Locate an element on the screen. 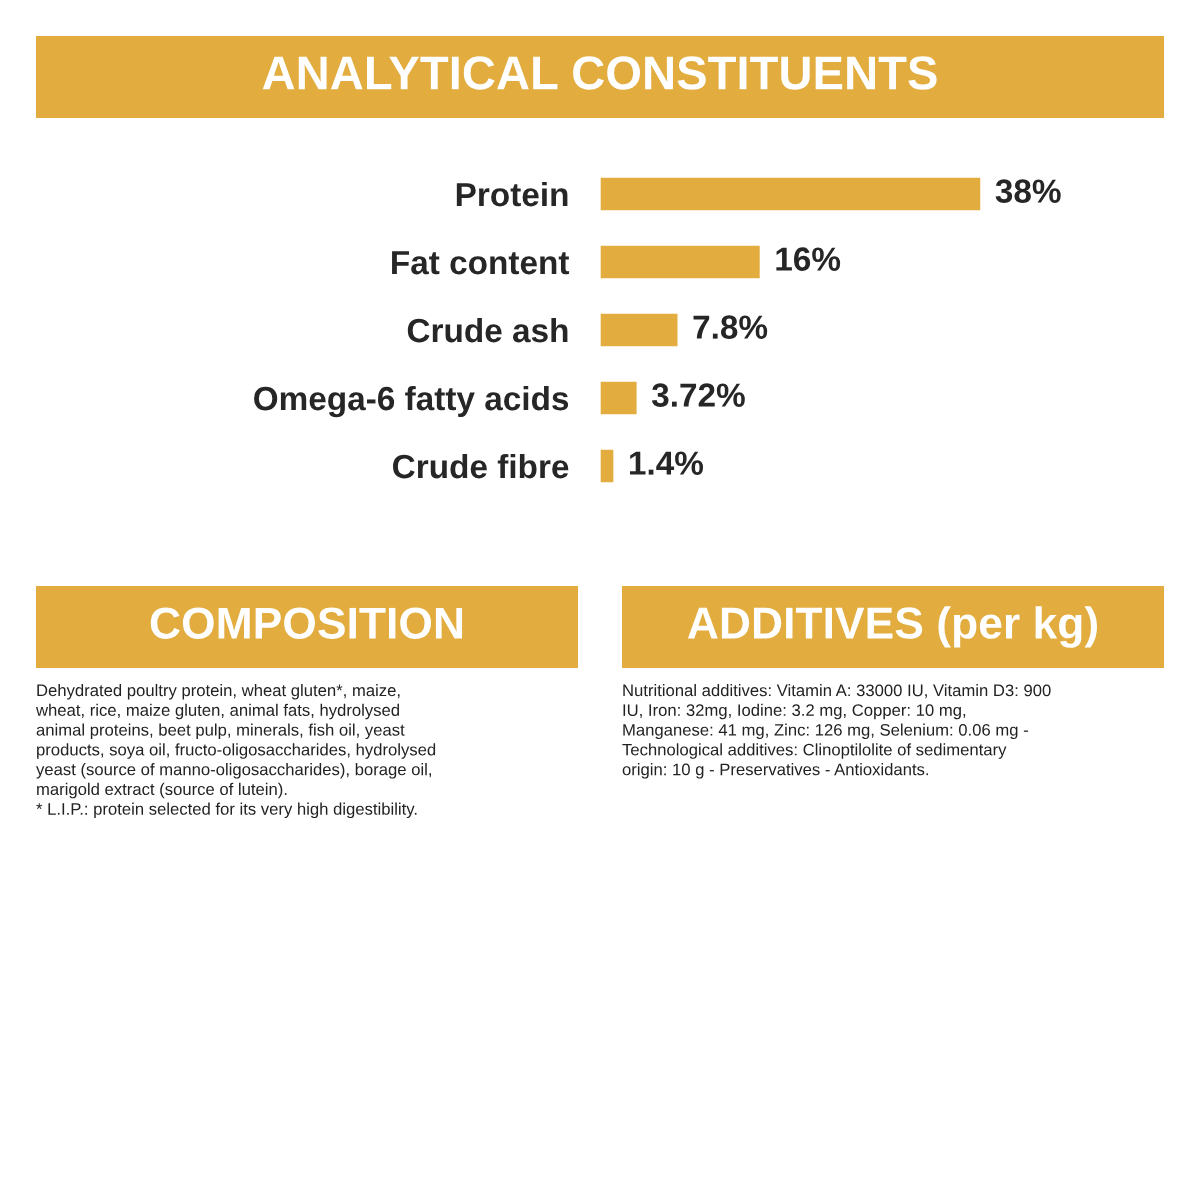 The height and width of the screenshot is (1200, 1200). text: Nutritional additives: Vitamin A: 33000 IU, Vitamin D3: 900 IU, Iron: 32mg, Iodine: 3.2 mg, Copper: 10 mg, Manganese: 41 mg, Zinc: 126 mg, Selenium: 0.06 mg - Technological additives: Clinoptilolite of sedimentary origin: 10 g - Preservatives - Antioxidants. is located at coordinates (836, 731).